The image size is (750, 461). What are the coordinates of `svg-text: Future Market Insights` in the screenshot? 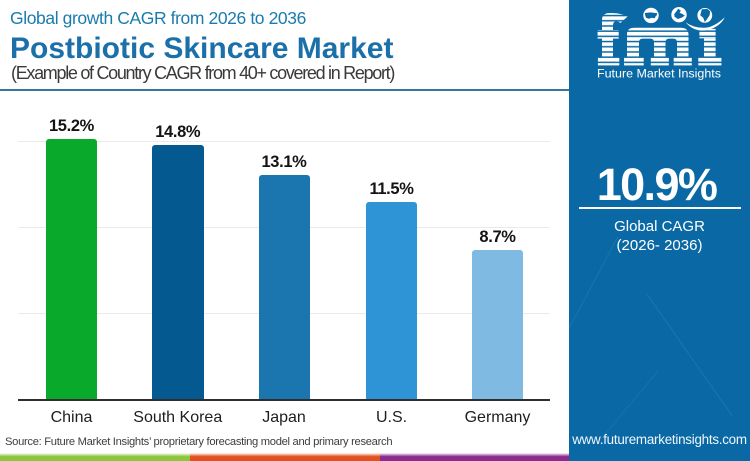 It's located at (659, 74).